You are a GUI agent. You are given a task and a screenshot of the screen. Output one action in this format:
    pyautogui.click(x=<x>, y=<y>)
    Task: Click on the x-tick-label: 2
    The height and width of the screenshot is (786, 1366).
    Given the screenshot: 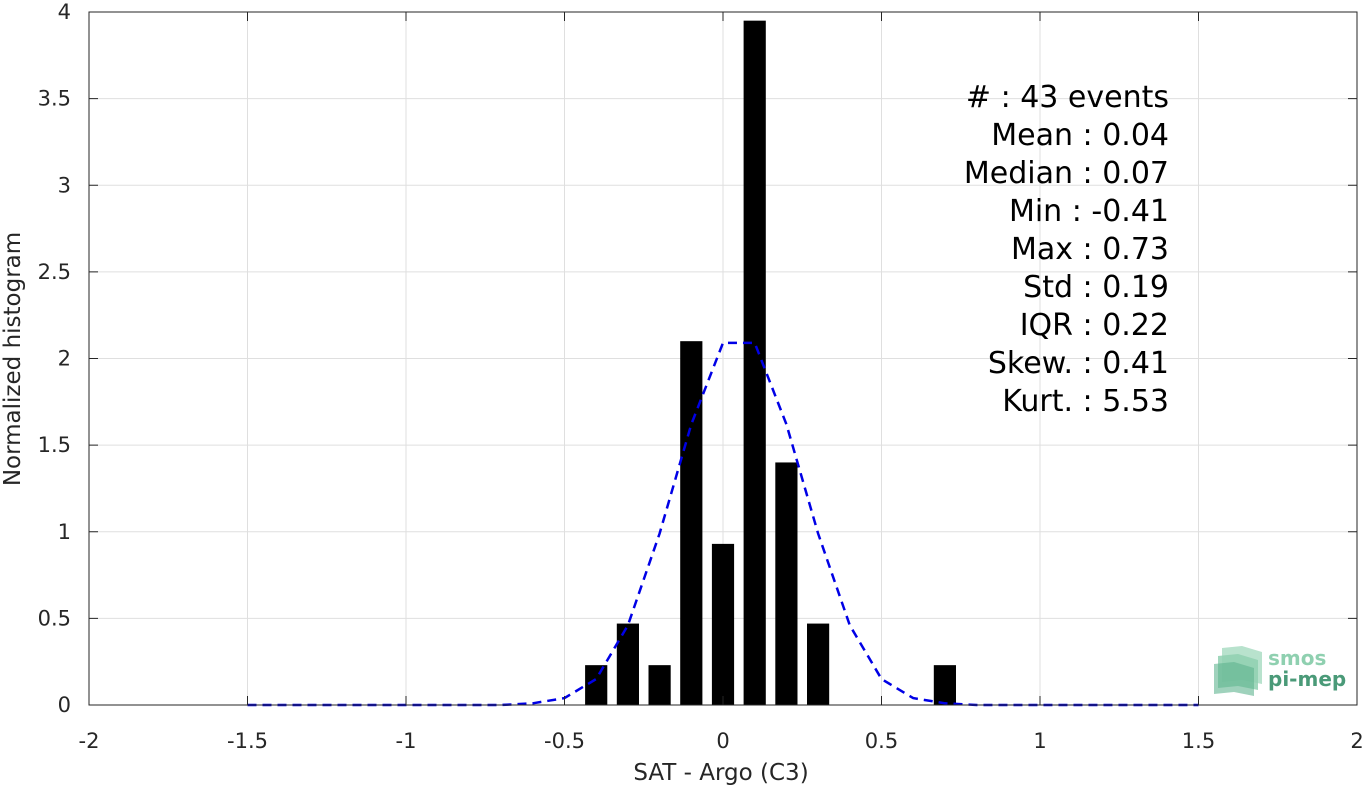 What is the action you would take?
    pyautogui.click(x=1356, y=741)
    